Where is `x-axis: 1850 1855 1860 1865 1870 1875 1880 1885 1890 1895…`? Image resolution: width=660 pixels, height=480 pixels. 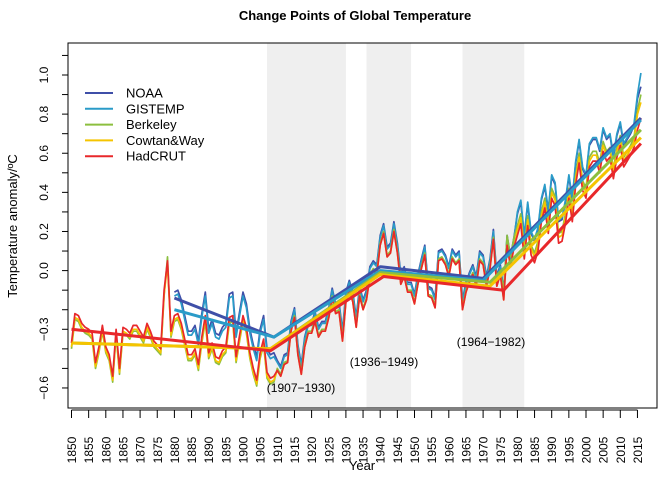 x-axis: 1850 1855 1860 1865 1870 1875 1880 1885 1890 1895… is located at coordinates (355, 436).